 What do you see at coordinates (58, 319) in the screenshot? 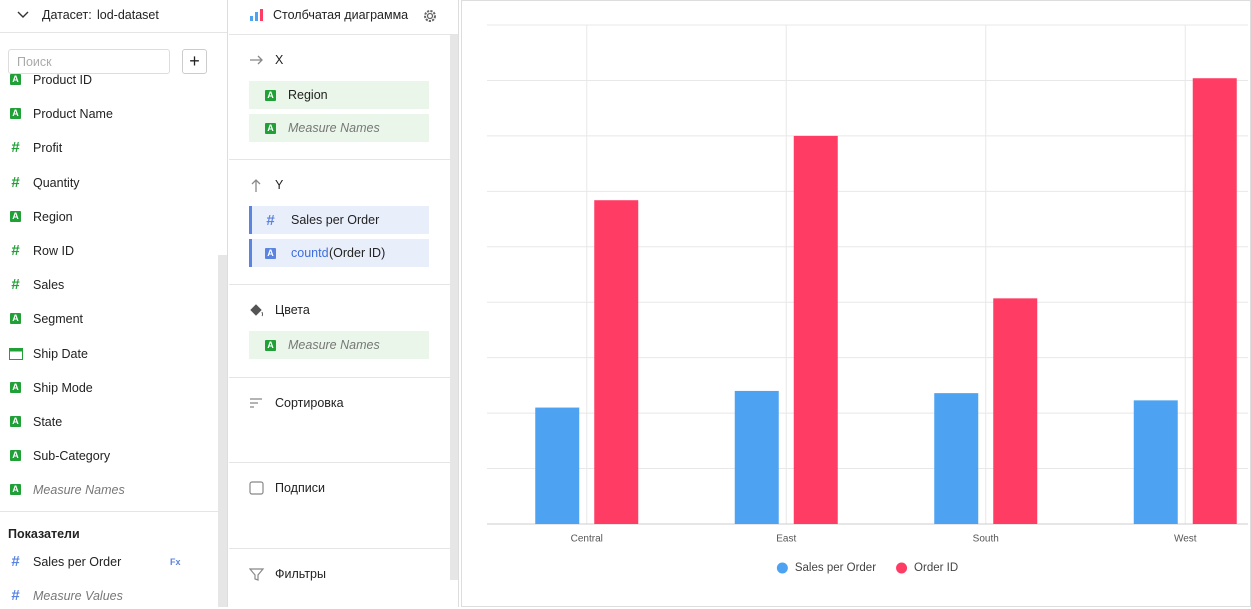
I see `field-name: Segment` at bounding box center [58, 319].